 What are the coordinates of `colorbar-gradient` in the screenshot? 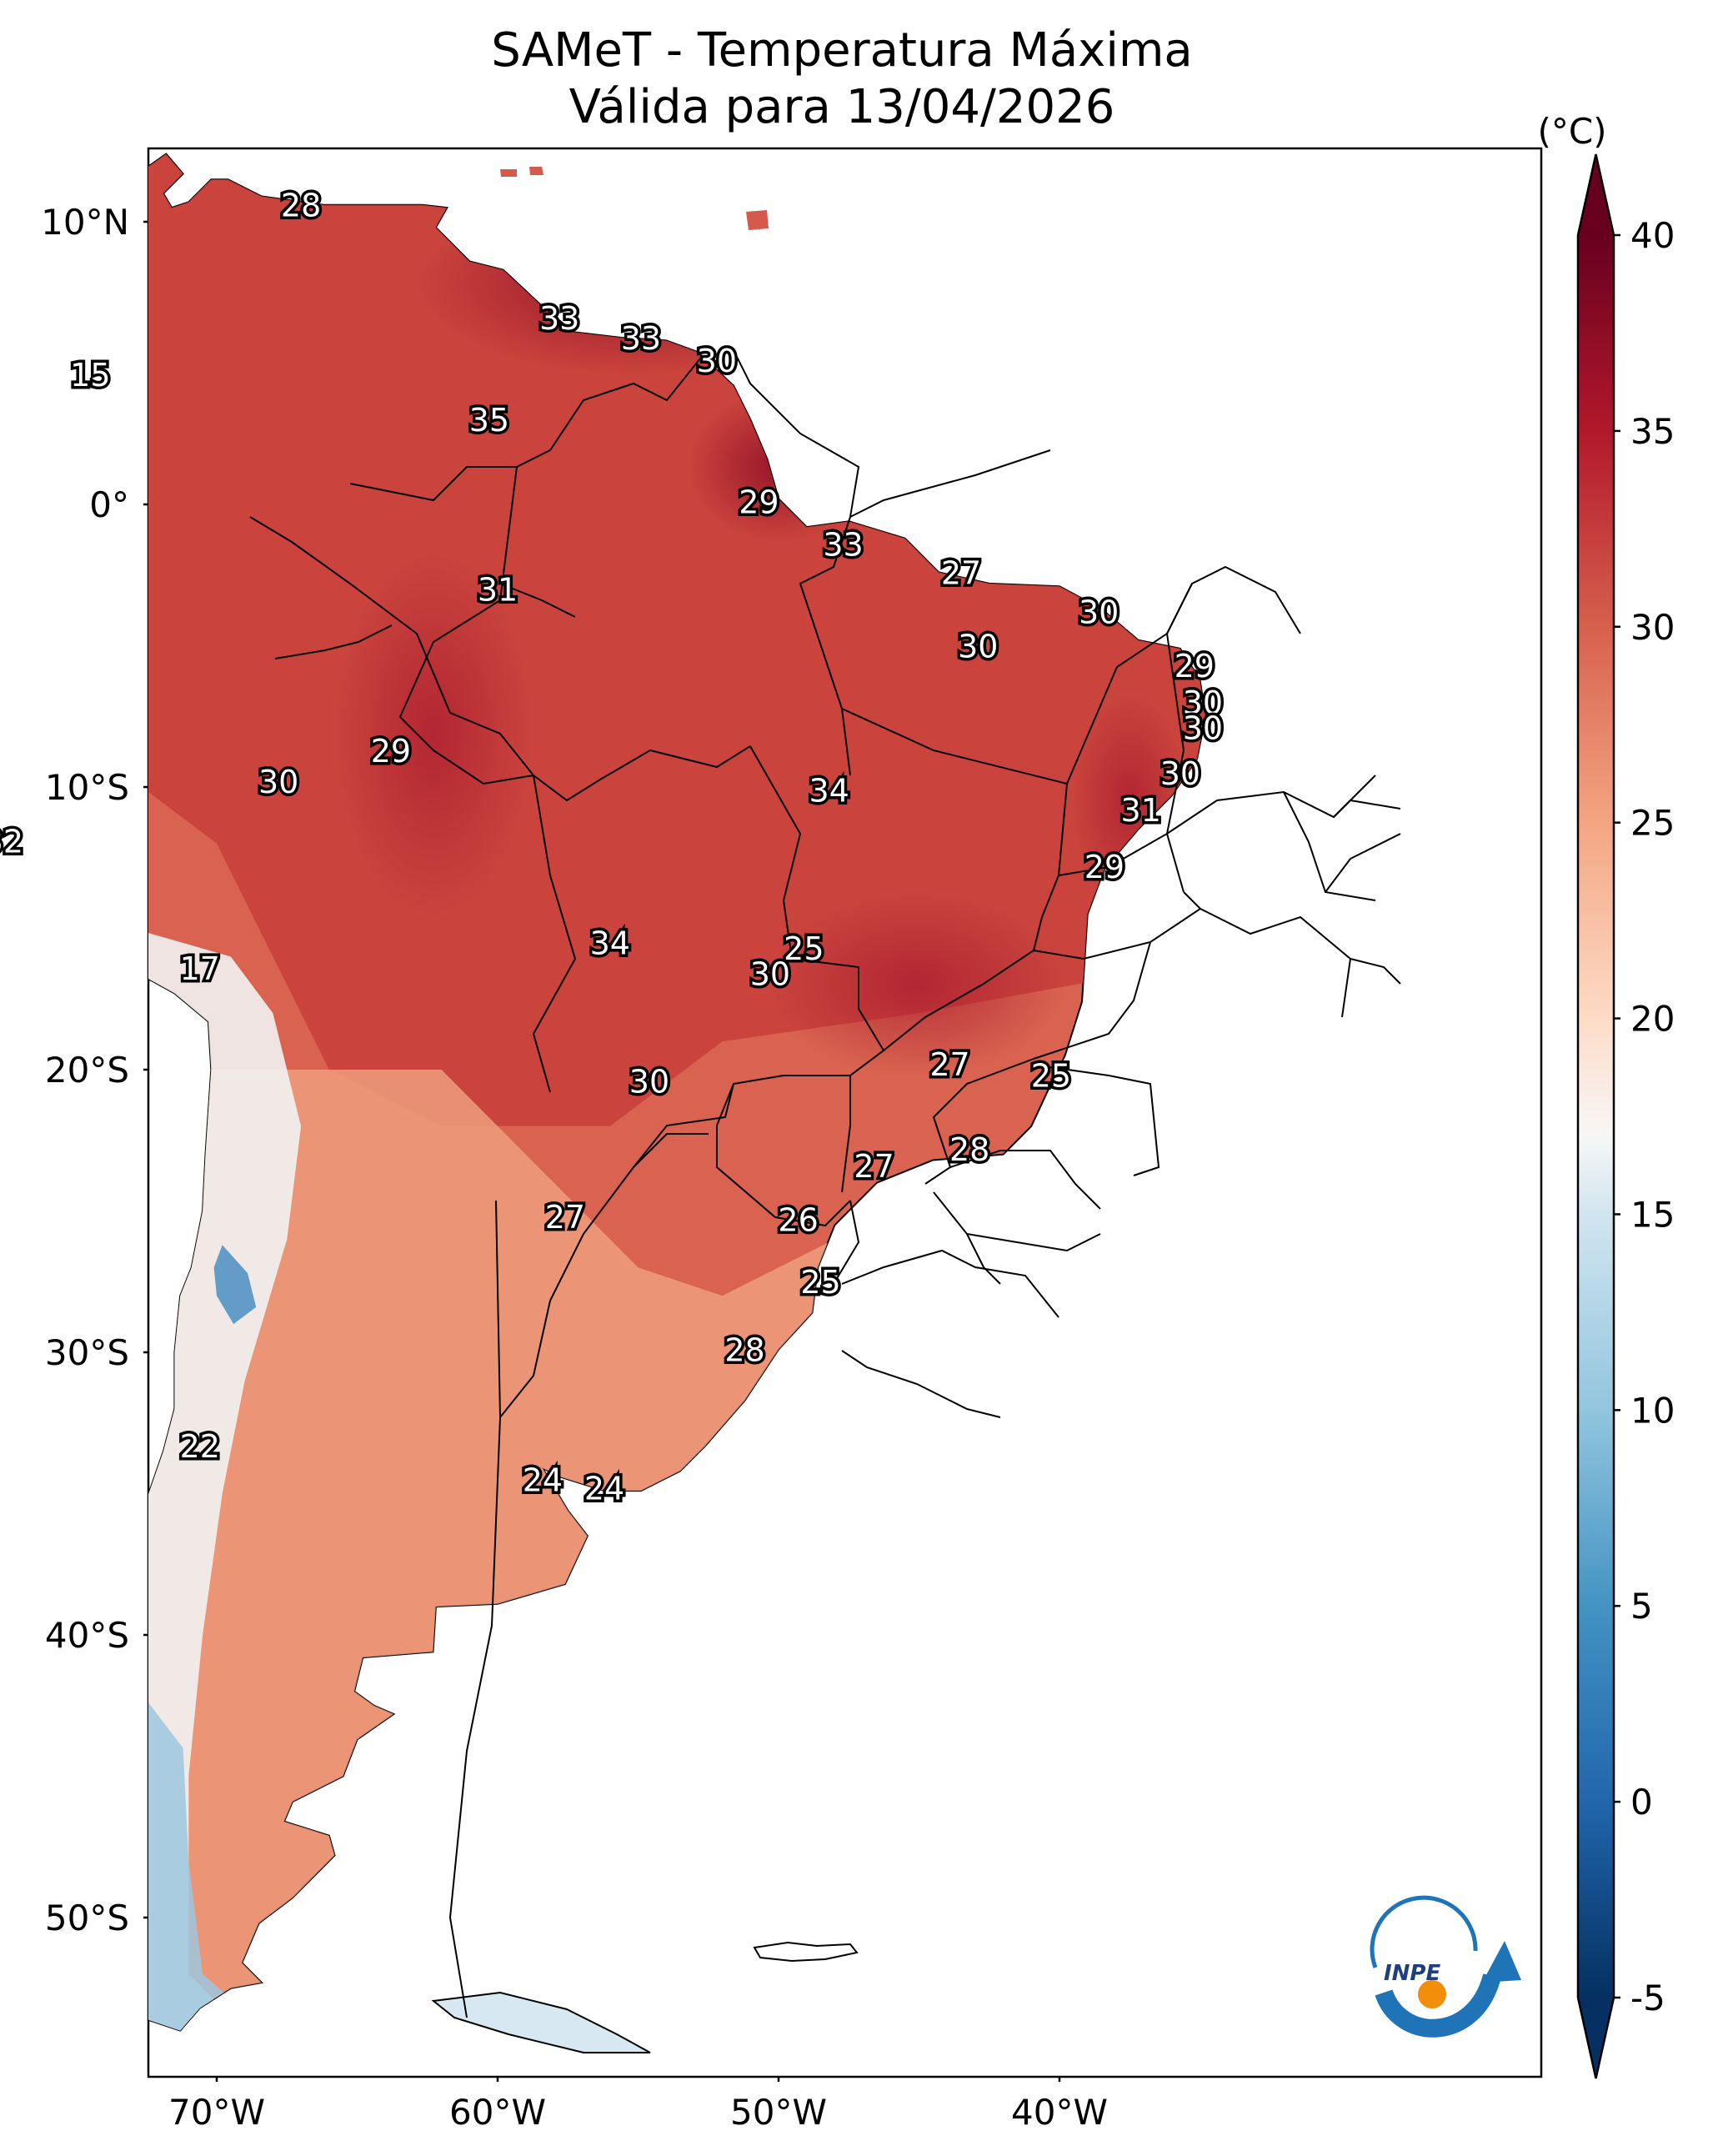 It's located at (1596, 1116).